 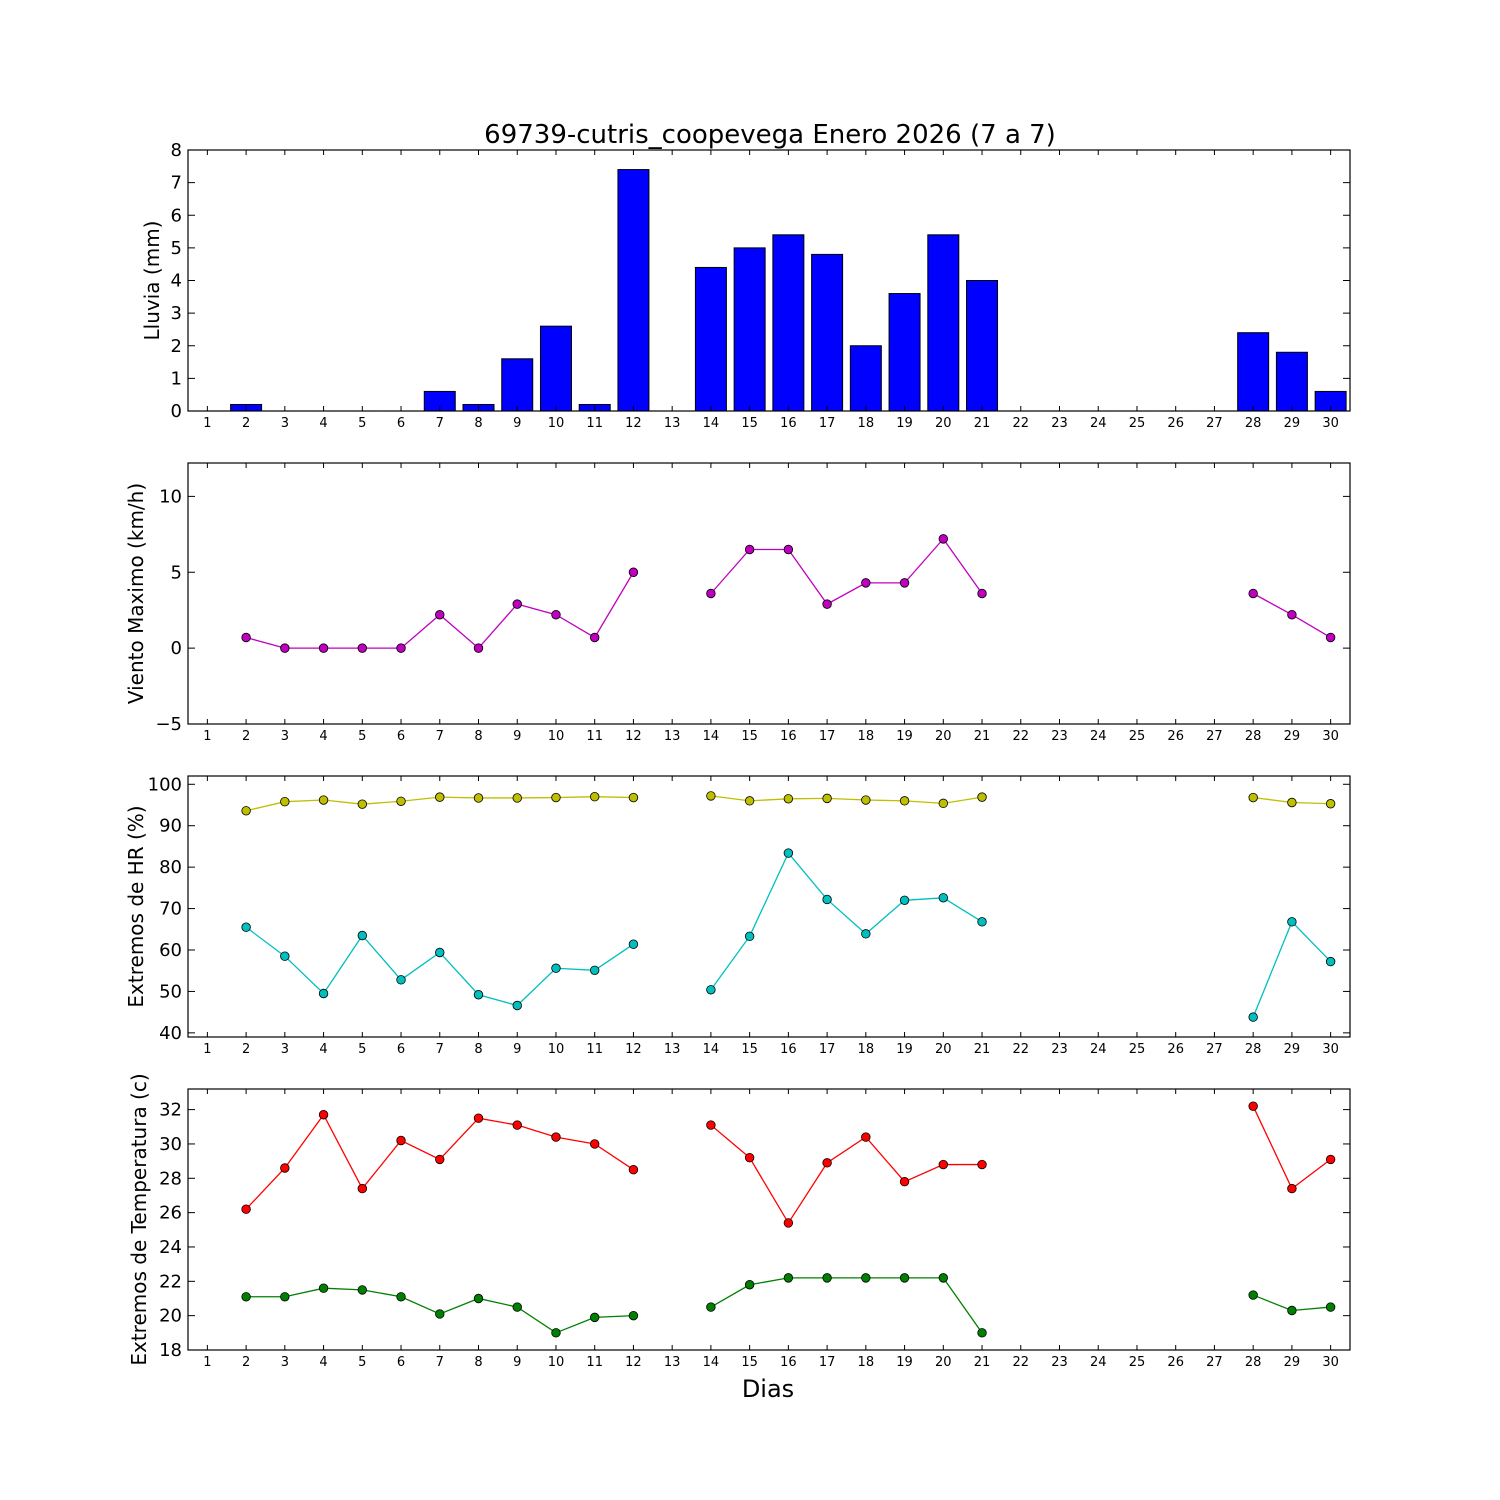 What do you see at coordinates (768, 1389) in the screenshot?
I see `x-axis-label: Dias` at bounding box center [768, 1389].